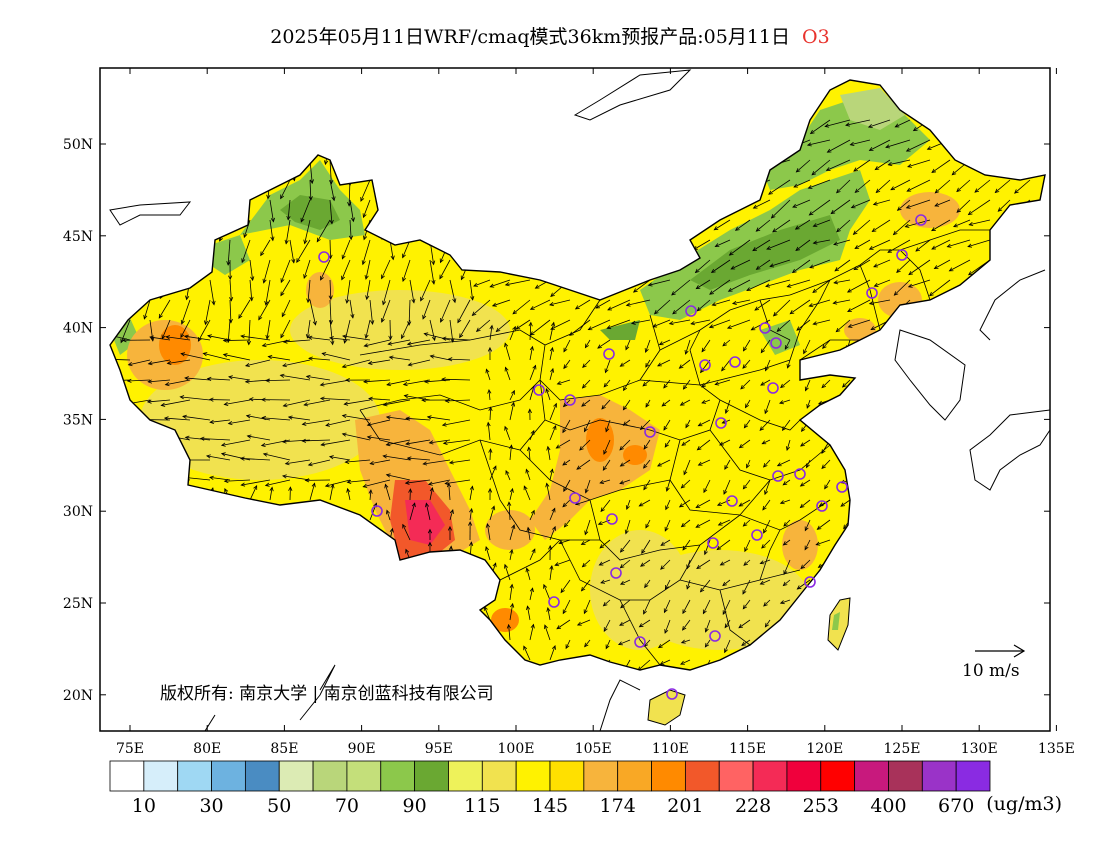  I want to click on city-marker-tianjin, so click(776, 343).